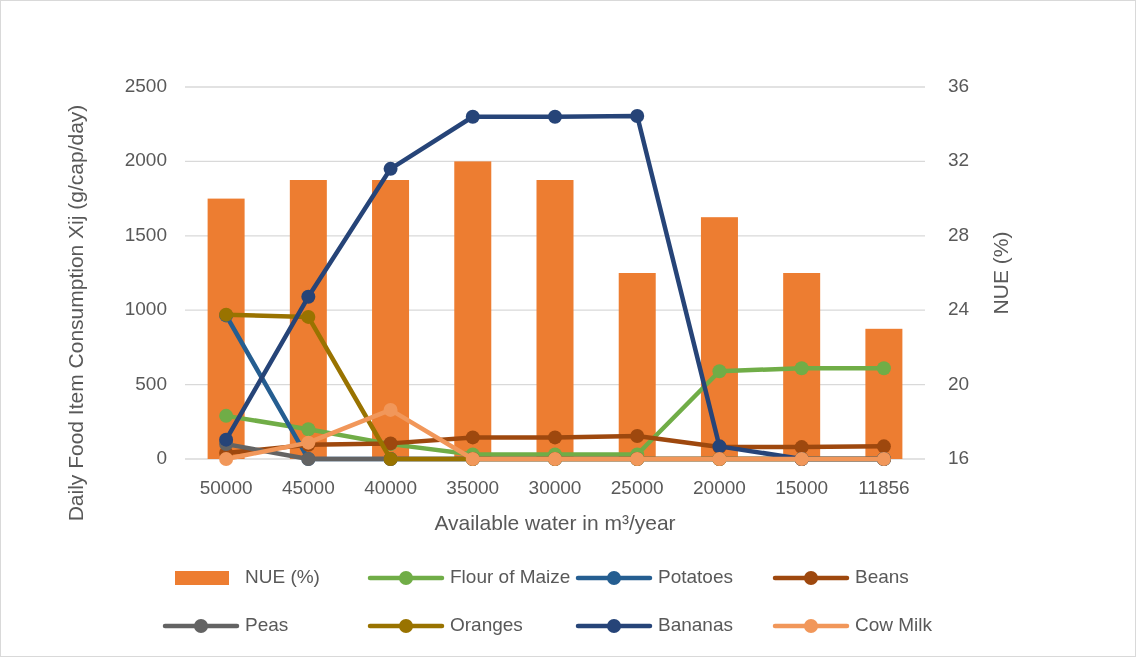 This screenshot has width=1136, height=657. I want to click on legend-label: NUE (%), so click(282, 577).